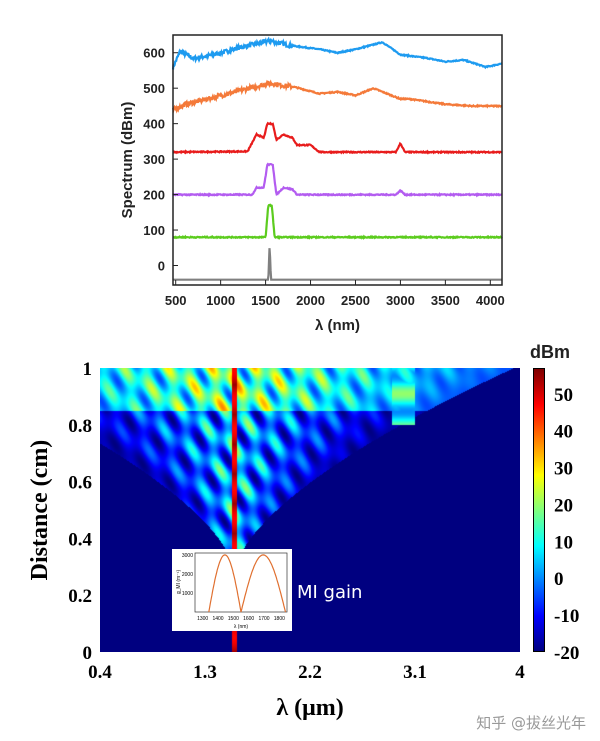 The height and width of the screenshot is (741, 600). What do you see at coordinates (127, 160) in the screenshot?
I see `y-axis-label: Spectrum (dBm)` at bounding box center [127, 160].